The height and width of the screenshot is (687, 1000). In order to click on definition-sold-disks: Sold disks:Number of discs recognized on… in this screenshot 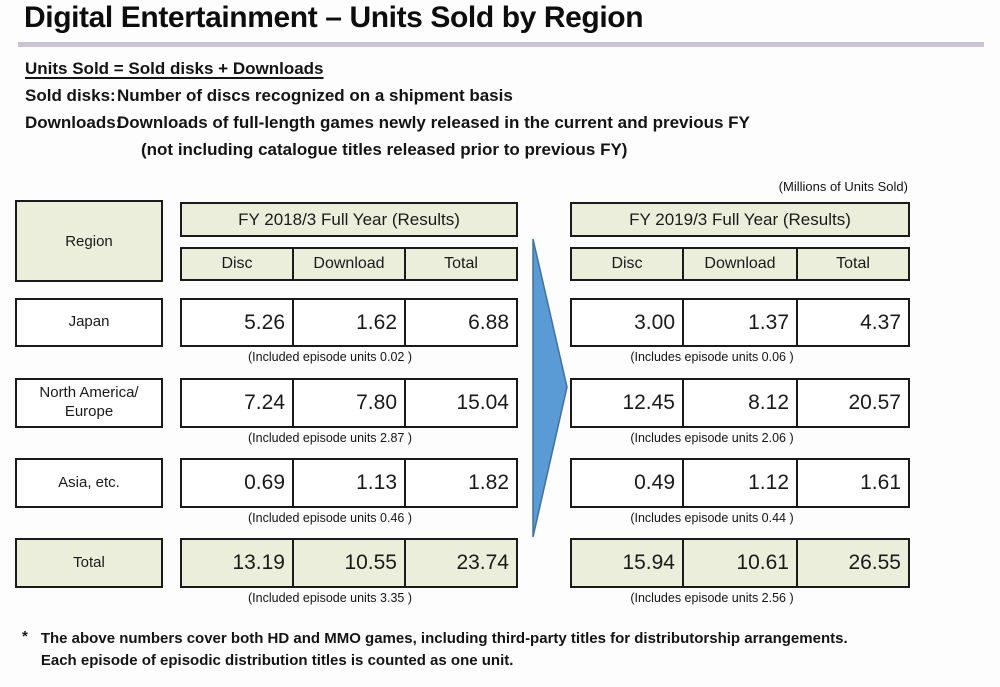, I will do `click(269, 96)`.